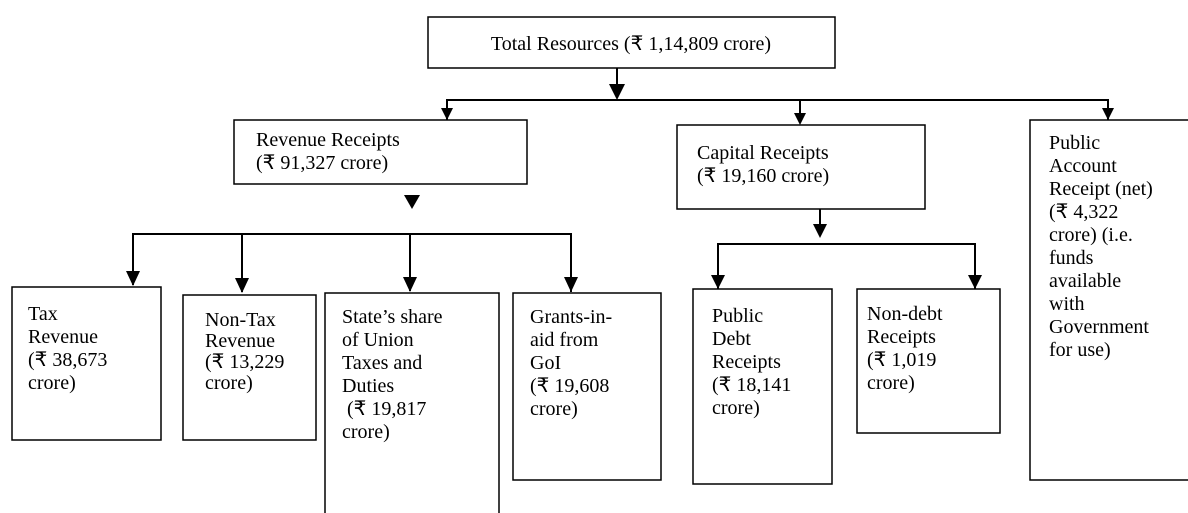 The image size is (1188, 513). I want to click on node-label: State’s share, so click(392, 317).